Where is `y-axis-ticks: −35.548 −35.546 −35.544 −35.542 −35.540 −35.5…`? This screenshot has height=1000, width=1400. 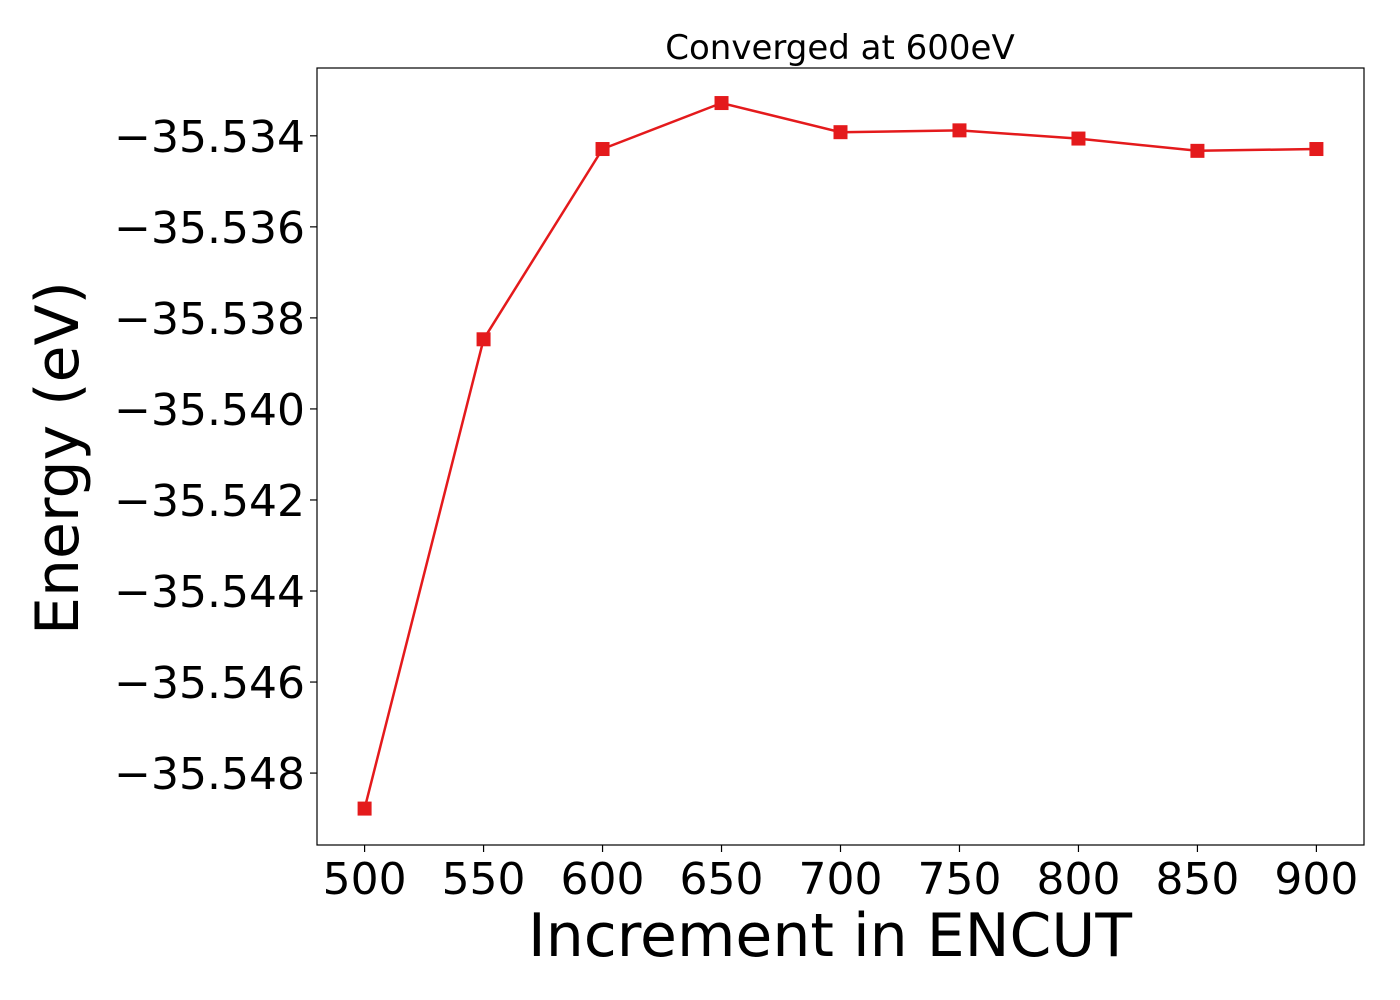 y-axis-ticks: −35.548 −35.546 −35.544 −35.542 −35.540 −35.5… is located at coordinates (215, 456).